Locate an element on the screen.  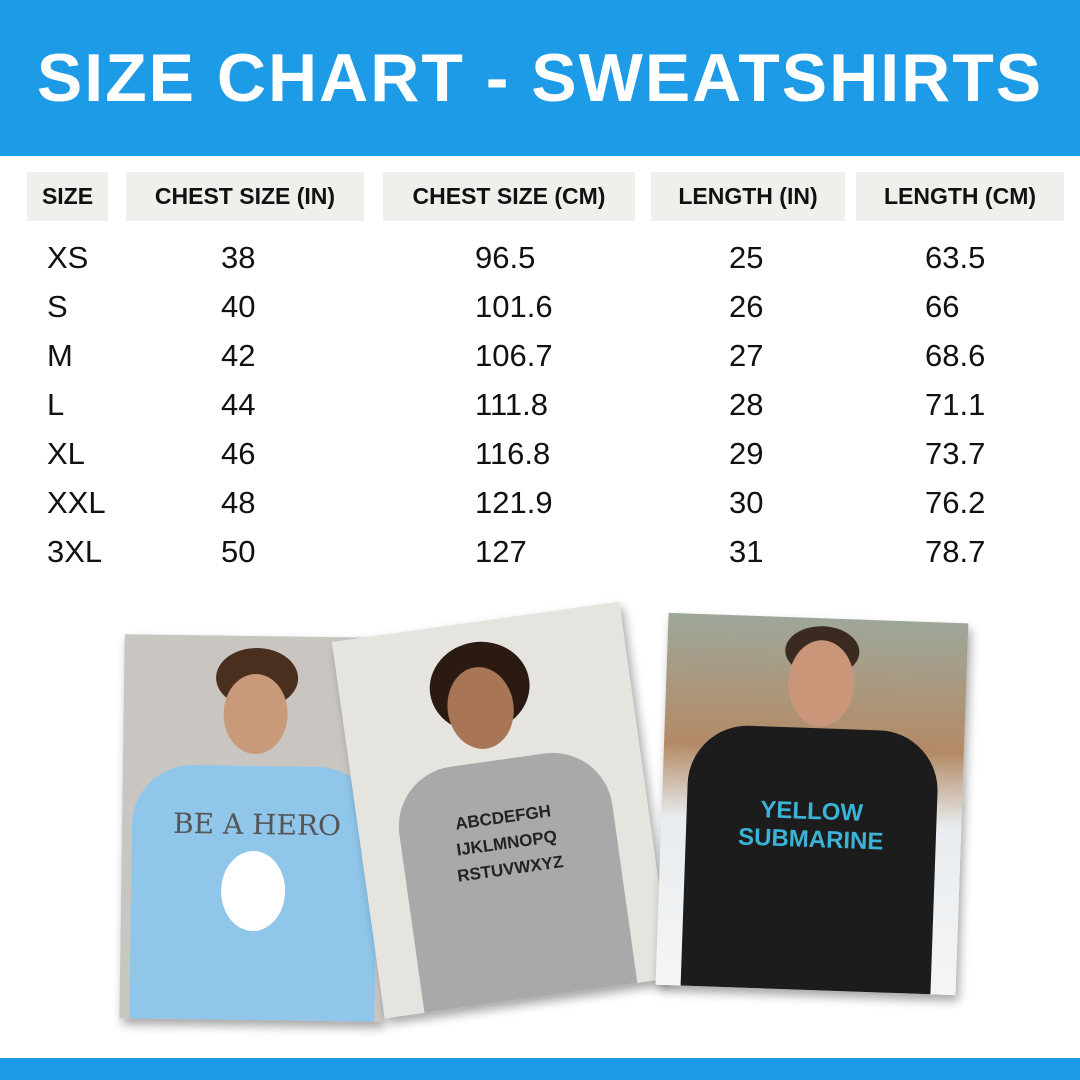
cell-chest-in: 46 is located at coordinates (238, 453).